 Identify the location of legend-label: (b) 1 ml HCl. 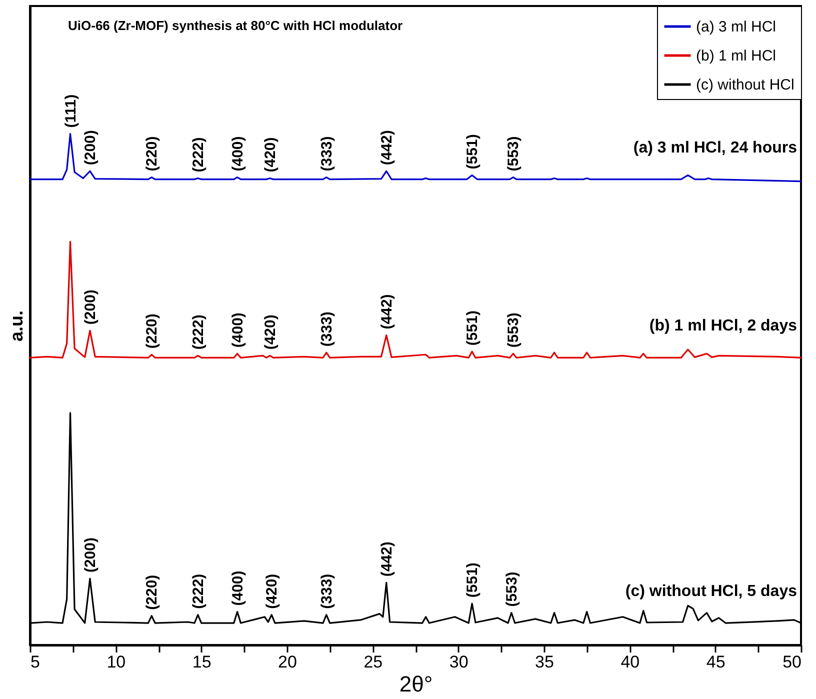
(736, 56).